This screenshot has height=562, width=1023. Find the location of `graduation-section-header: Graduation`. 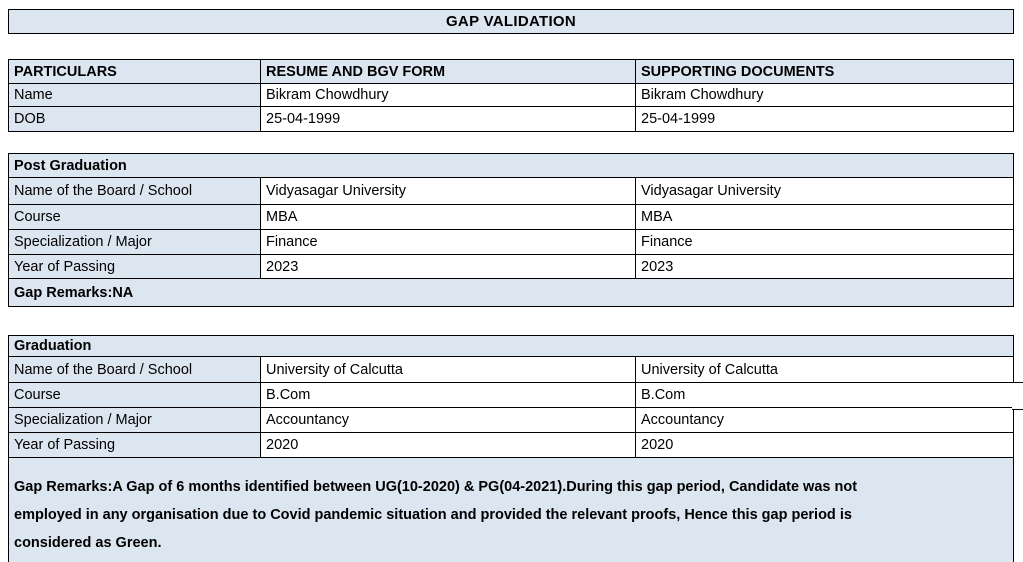

graduation-section-header: Graduation is located at coordinates (511, 346).